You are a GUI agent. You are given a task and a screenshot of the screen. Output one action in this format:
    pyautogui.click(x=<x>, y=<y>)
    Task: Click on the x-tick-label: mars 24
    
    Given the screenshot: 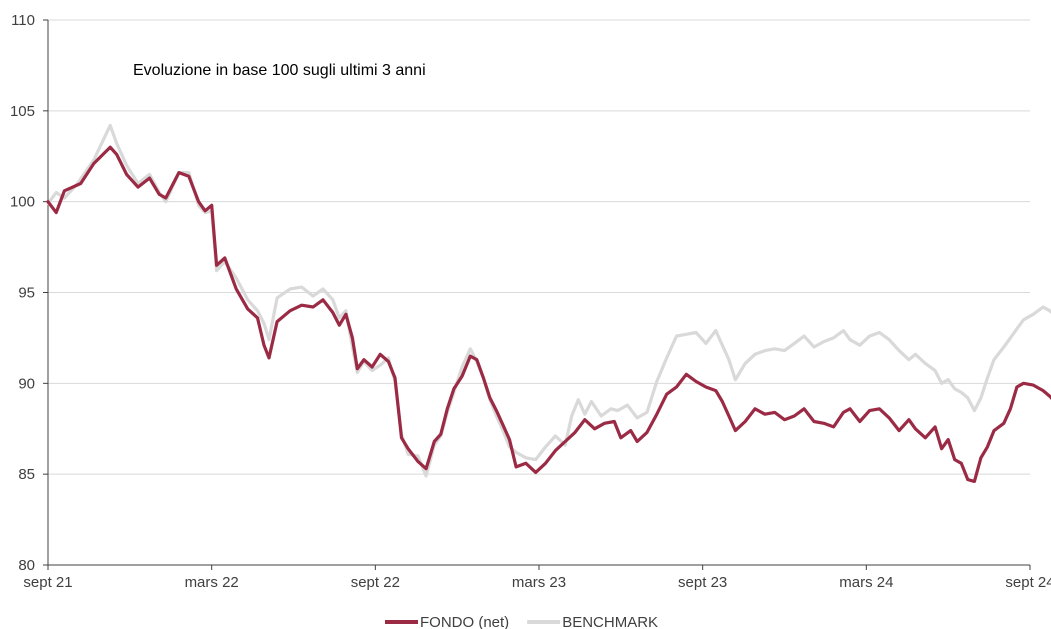 What is the action you would take?
    pyautogui.click(x=866, y=582)
    